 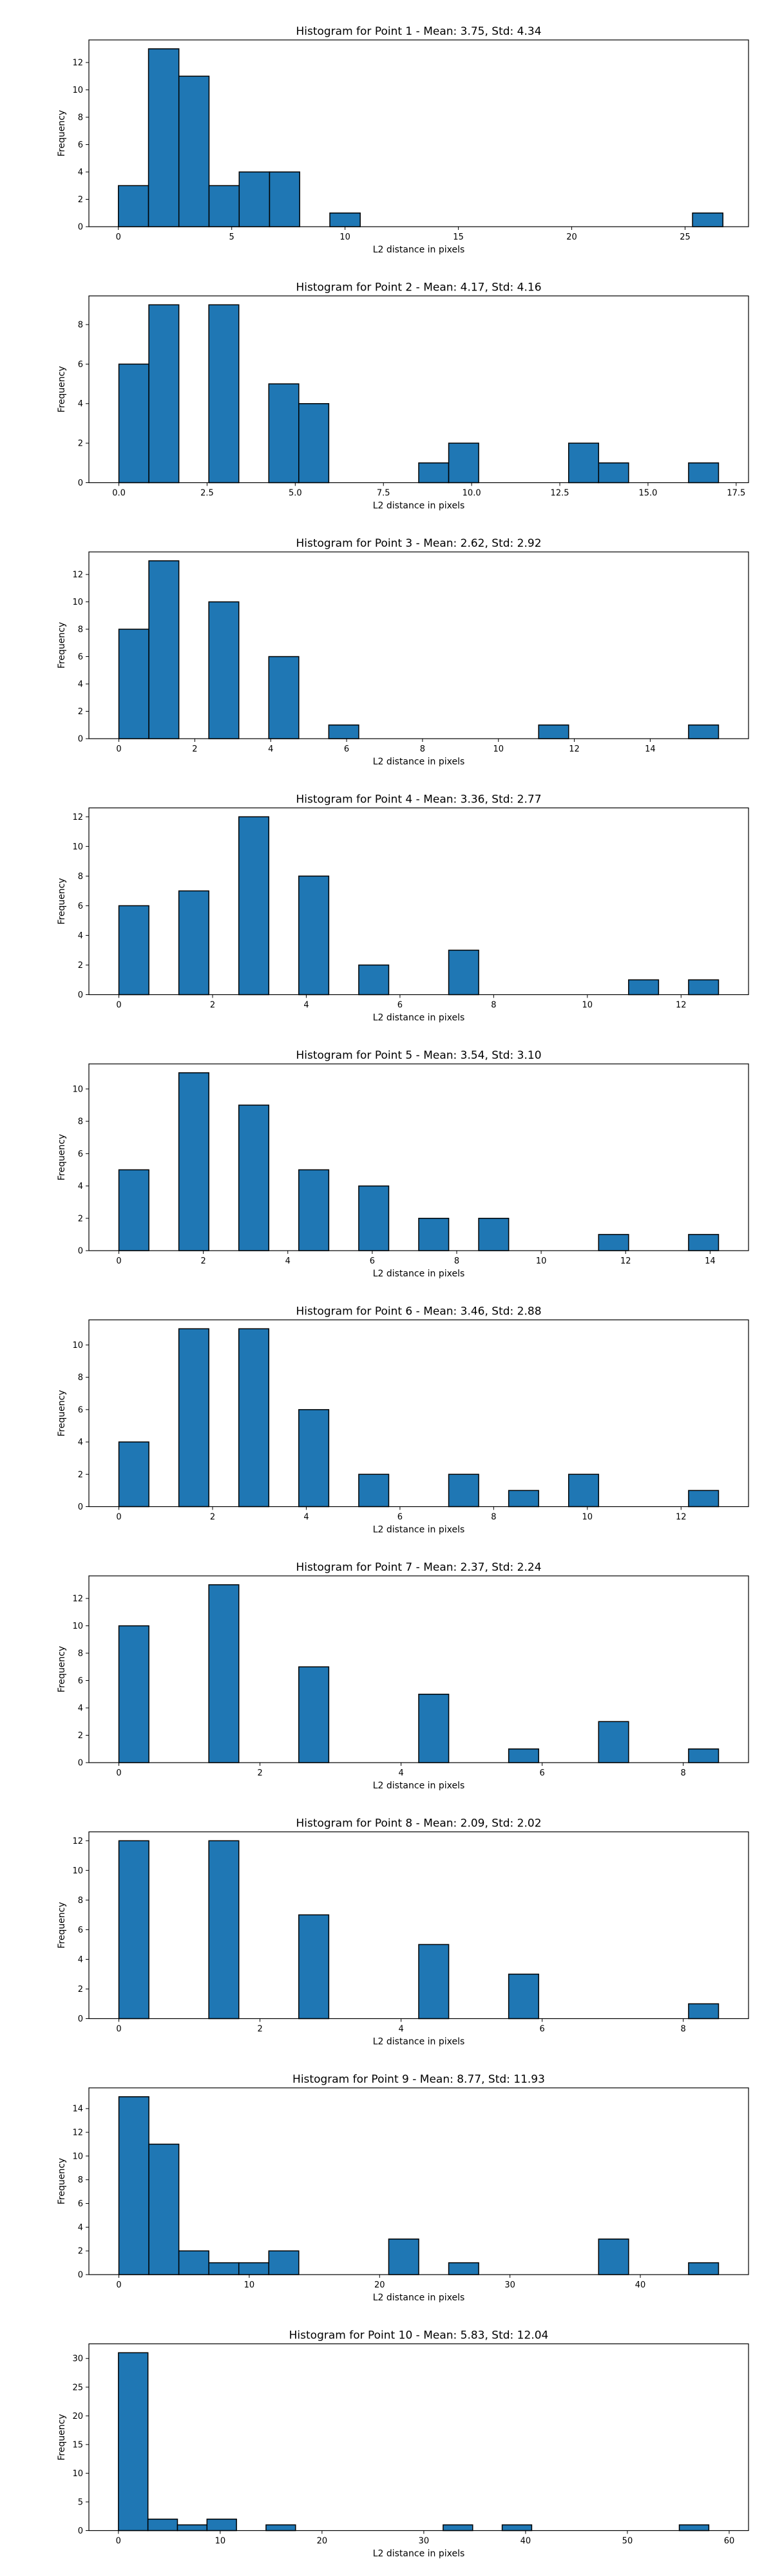 I want to click on y-tick-label: 0, so click(x=80, y=2275).